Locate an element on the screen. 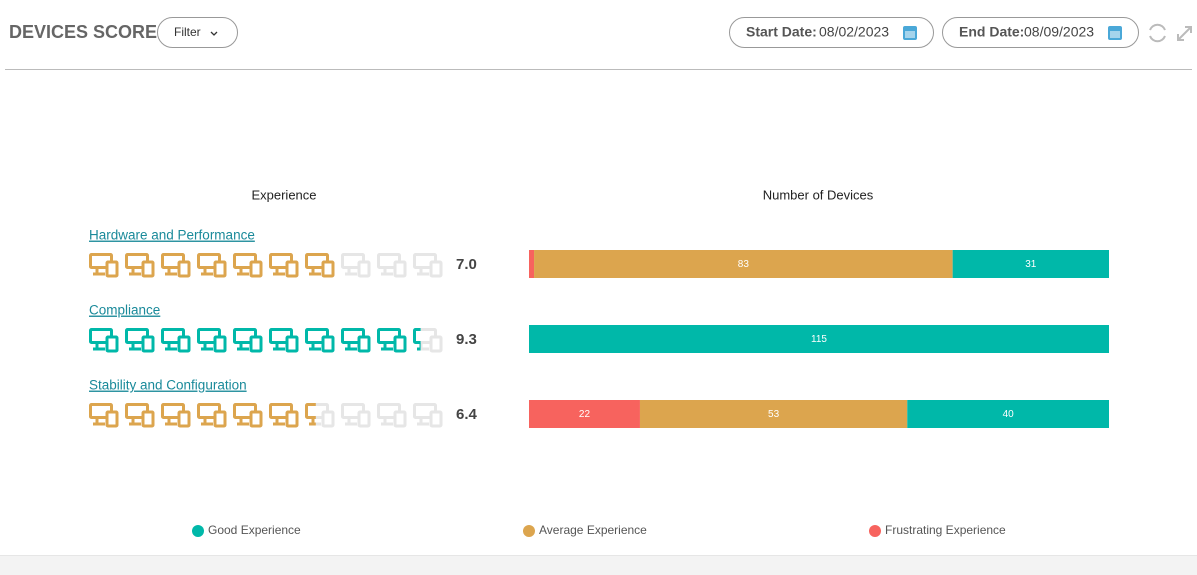 Image resolution: width=1197 pixels, height=575 pixels. column-title: Experience is located at coordinates (283, 194).